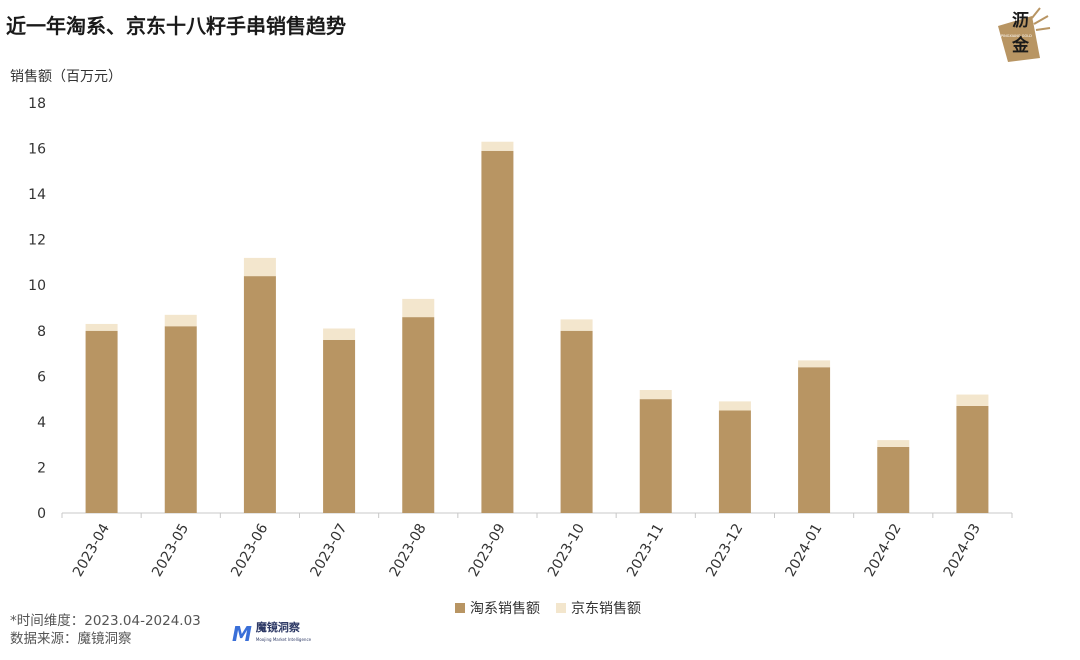 The image size is (1080, 660). What do you see at coordinates (41, 423) in the screenshot?
I see `y-tick-label: 4` at bounding box center [41, 423].